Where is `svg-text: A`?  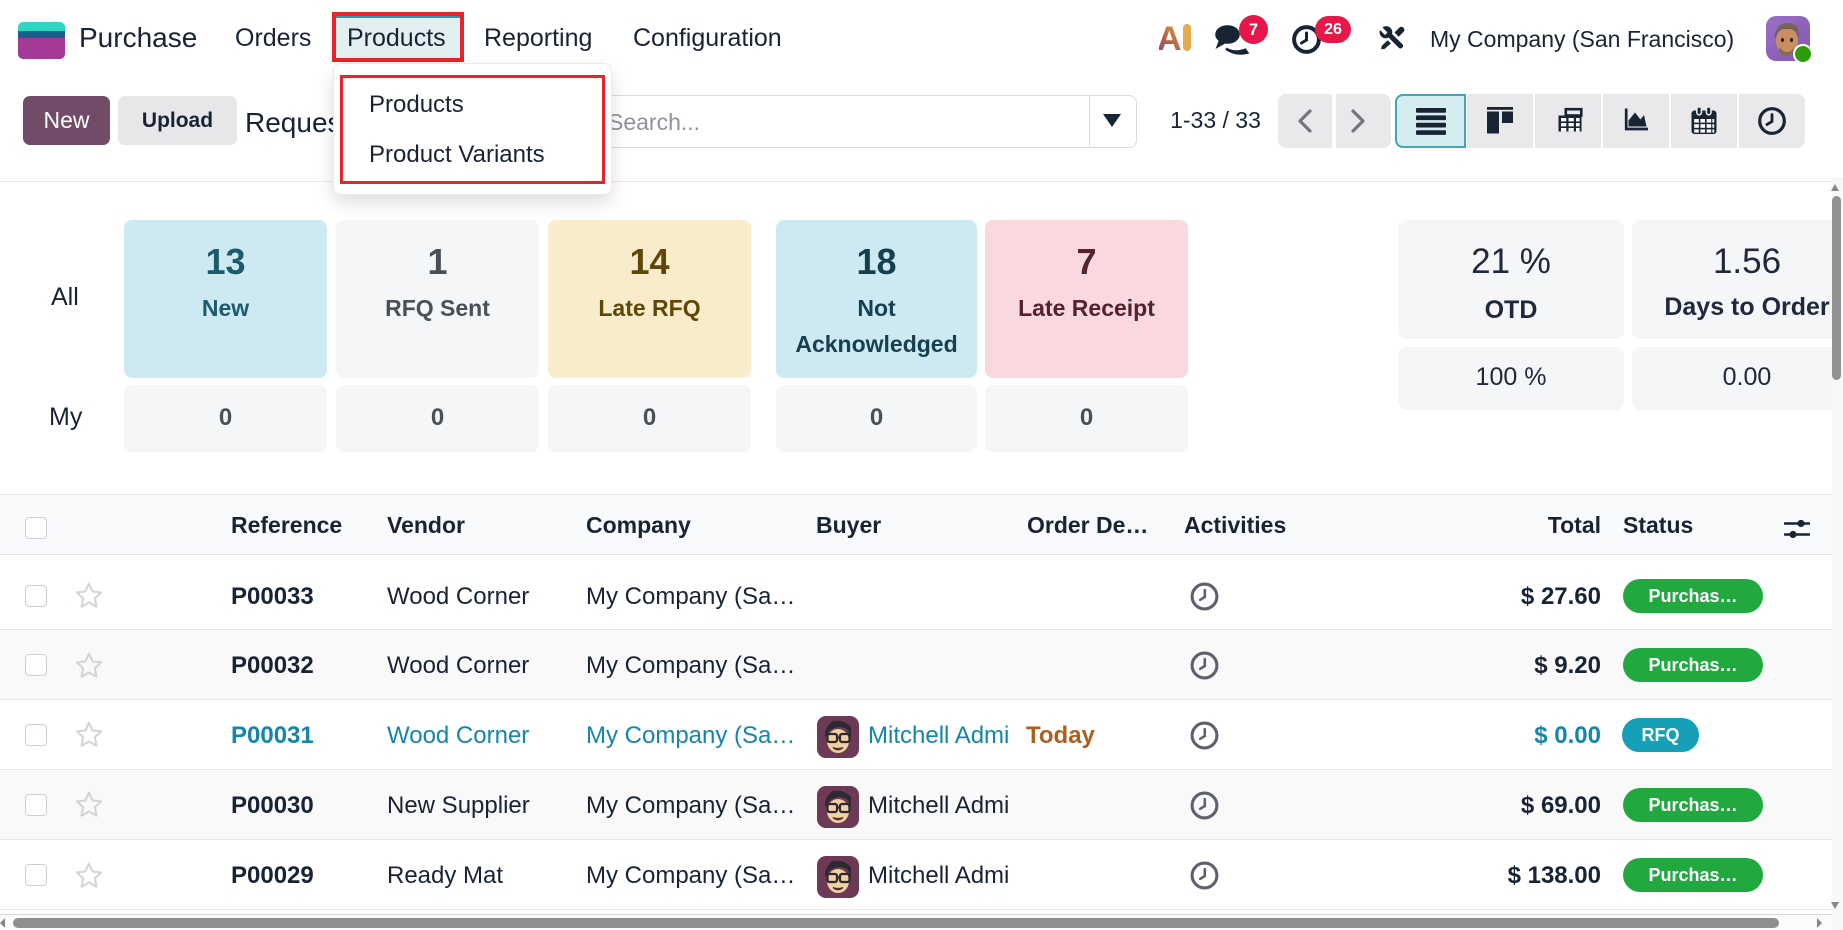
svg-text: A is located at coordinates (1170, 38).